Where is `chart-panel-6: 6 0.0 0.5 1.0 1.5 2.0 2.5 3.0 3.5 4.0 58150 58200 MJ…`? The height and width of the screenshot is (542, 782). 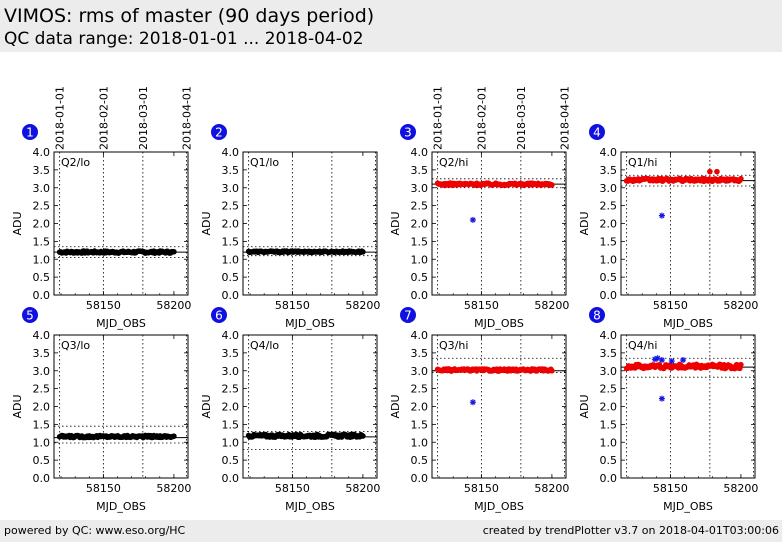 chart-panel-6: 6 0.0 0.5 1.0 1.5 2.0 2.5 3.0 3.5 4.0 58150 58200 MJ… is located at coordinates (290, 410).